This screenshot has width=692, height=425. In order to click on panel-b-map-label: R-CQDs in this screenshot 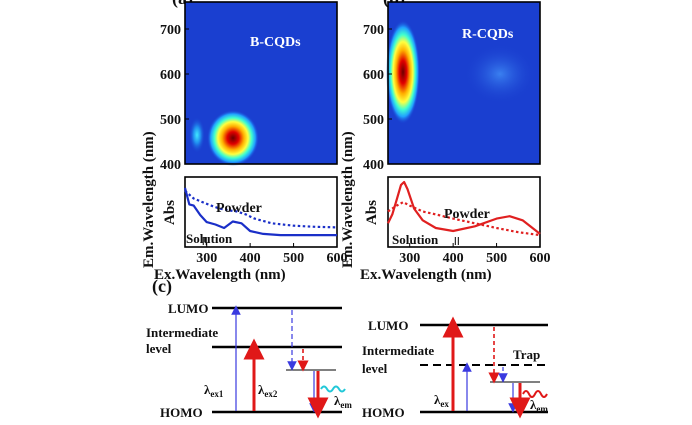, I will do `click(488, 34)`.